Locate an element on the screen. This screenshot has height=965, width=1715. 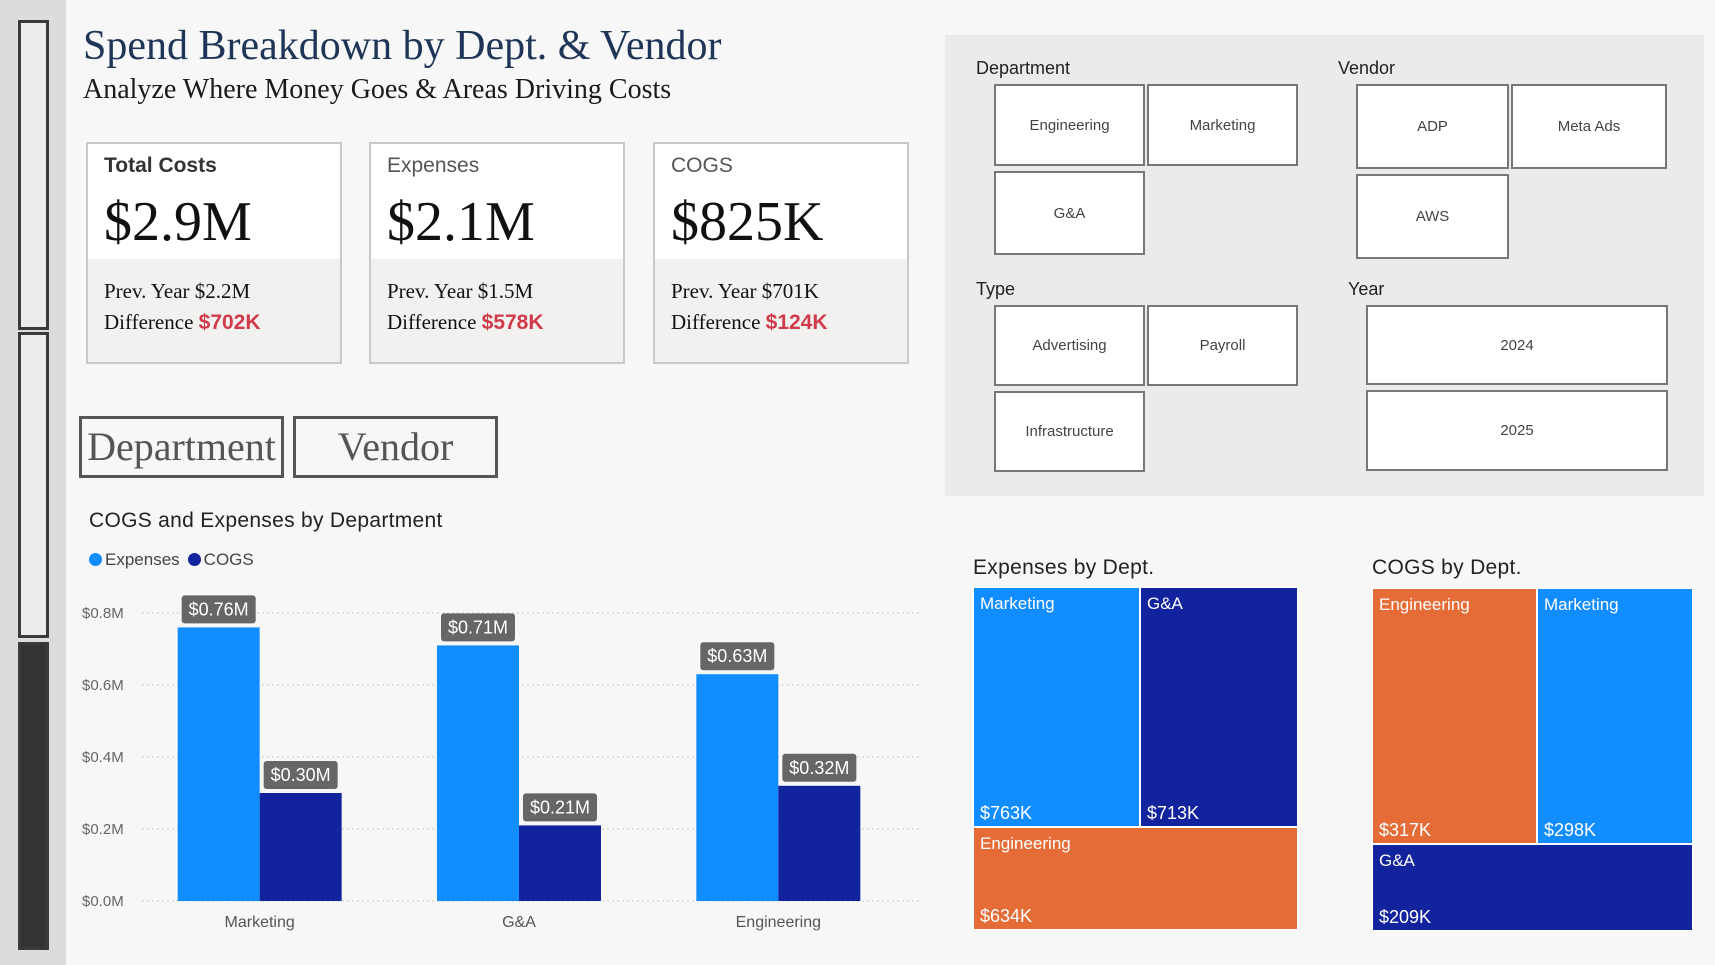
kpi-difference: Difference $124K is located at coordinates (749, 322).